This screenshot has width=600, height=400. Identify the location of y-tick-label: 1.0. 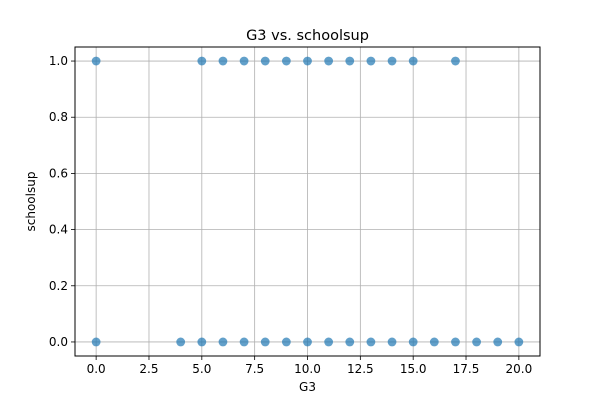
(58, 61).